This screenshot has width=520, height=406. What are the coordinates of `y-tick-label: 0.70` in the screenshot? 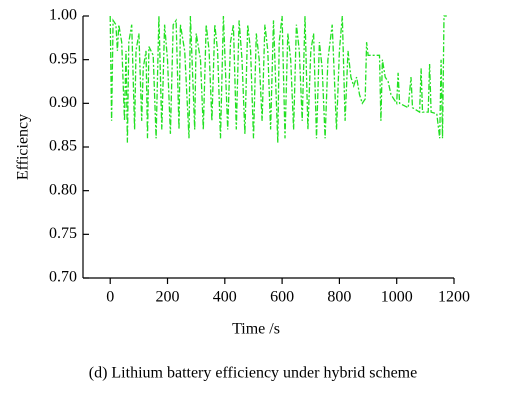 It's located at (63, 277).